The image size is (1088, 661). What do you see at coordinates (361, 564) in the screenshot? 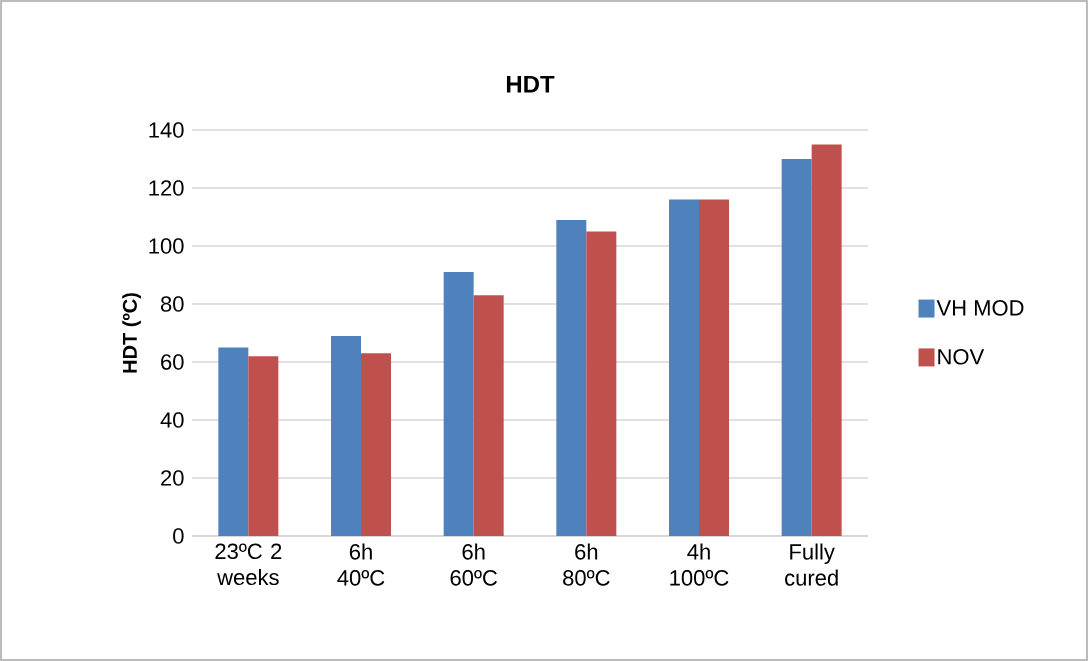
I see `x-tick-label: 6h 40ºC` at bounding box center [361, 564].